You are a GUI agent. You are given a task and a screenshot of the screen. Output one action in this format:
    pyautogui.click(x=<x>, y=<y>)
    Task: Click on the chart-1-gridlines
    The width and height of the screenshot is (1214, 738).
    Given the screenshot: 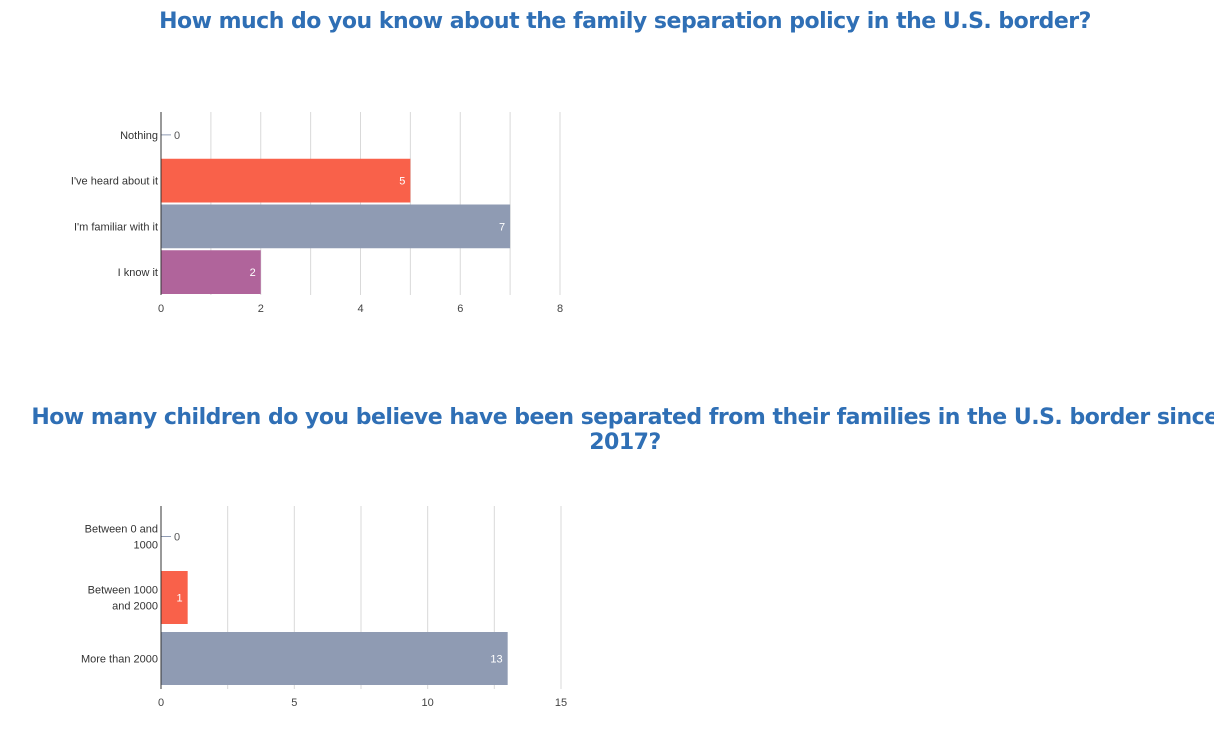 What is the action you would take?
    pyautogui.click(x=385, y=203)
    